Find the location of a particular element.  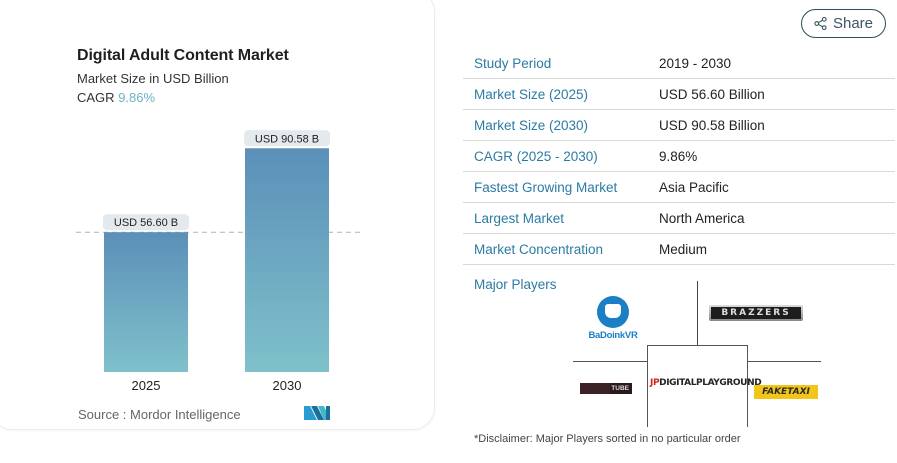

cagr-label: CAGR is located at coordinates (96, 97).